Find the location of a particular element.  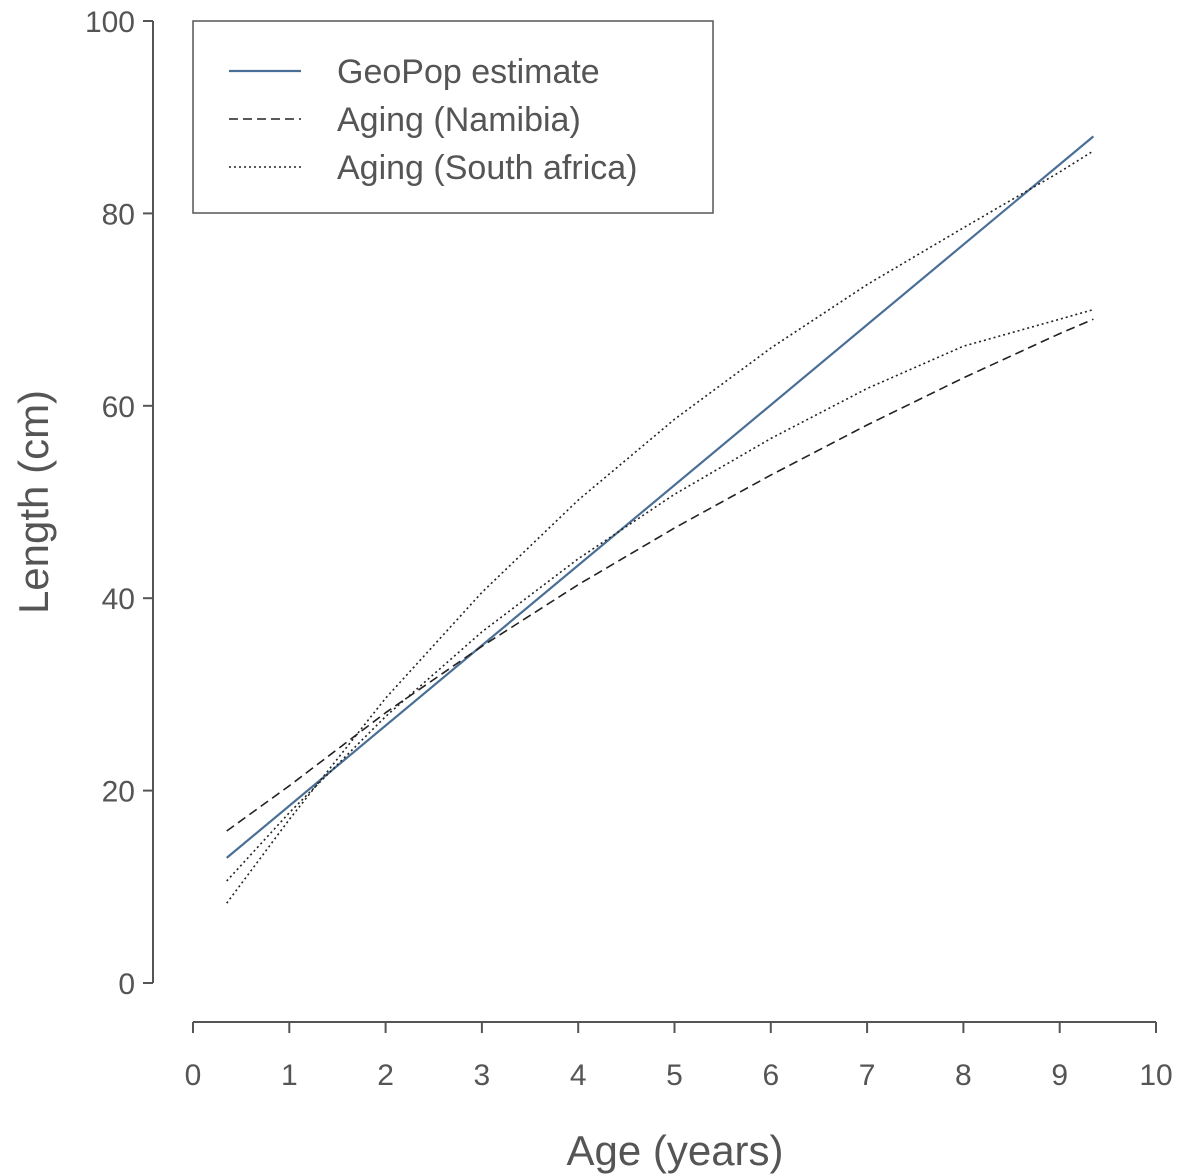

y-axis: 0 20 40 60 80 100 is located at coordinates (119, 503).